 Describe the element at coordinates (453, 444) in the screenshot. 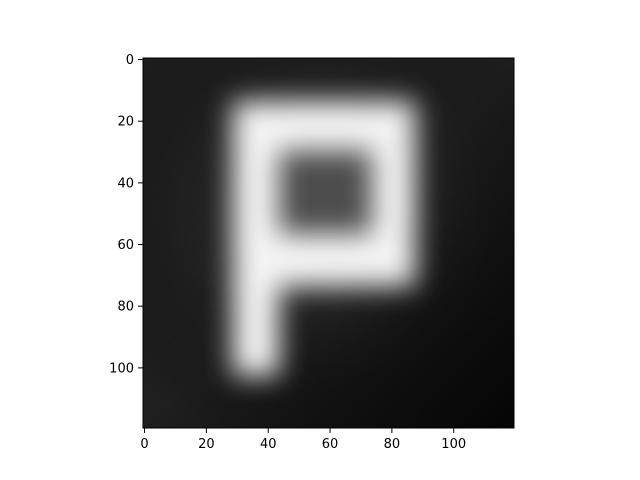

I see `x-tick-label: 100` at that location.